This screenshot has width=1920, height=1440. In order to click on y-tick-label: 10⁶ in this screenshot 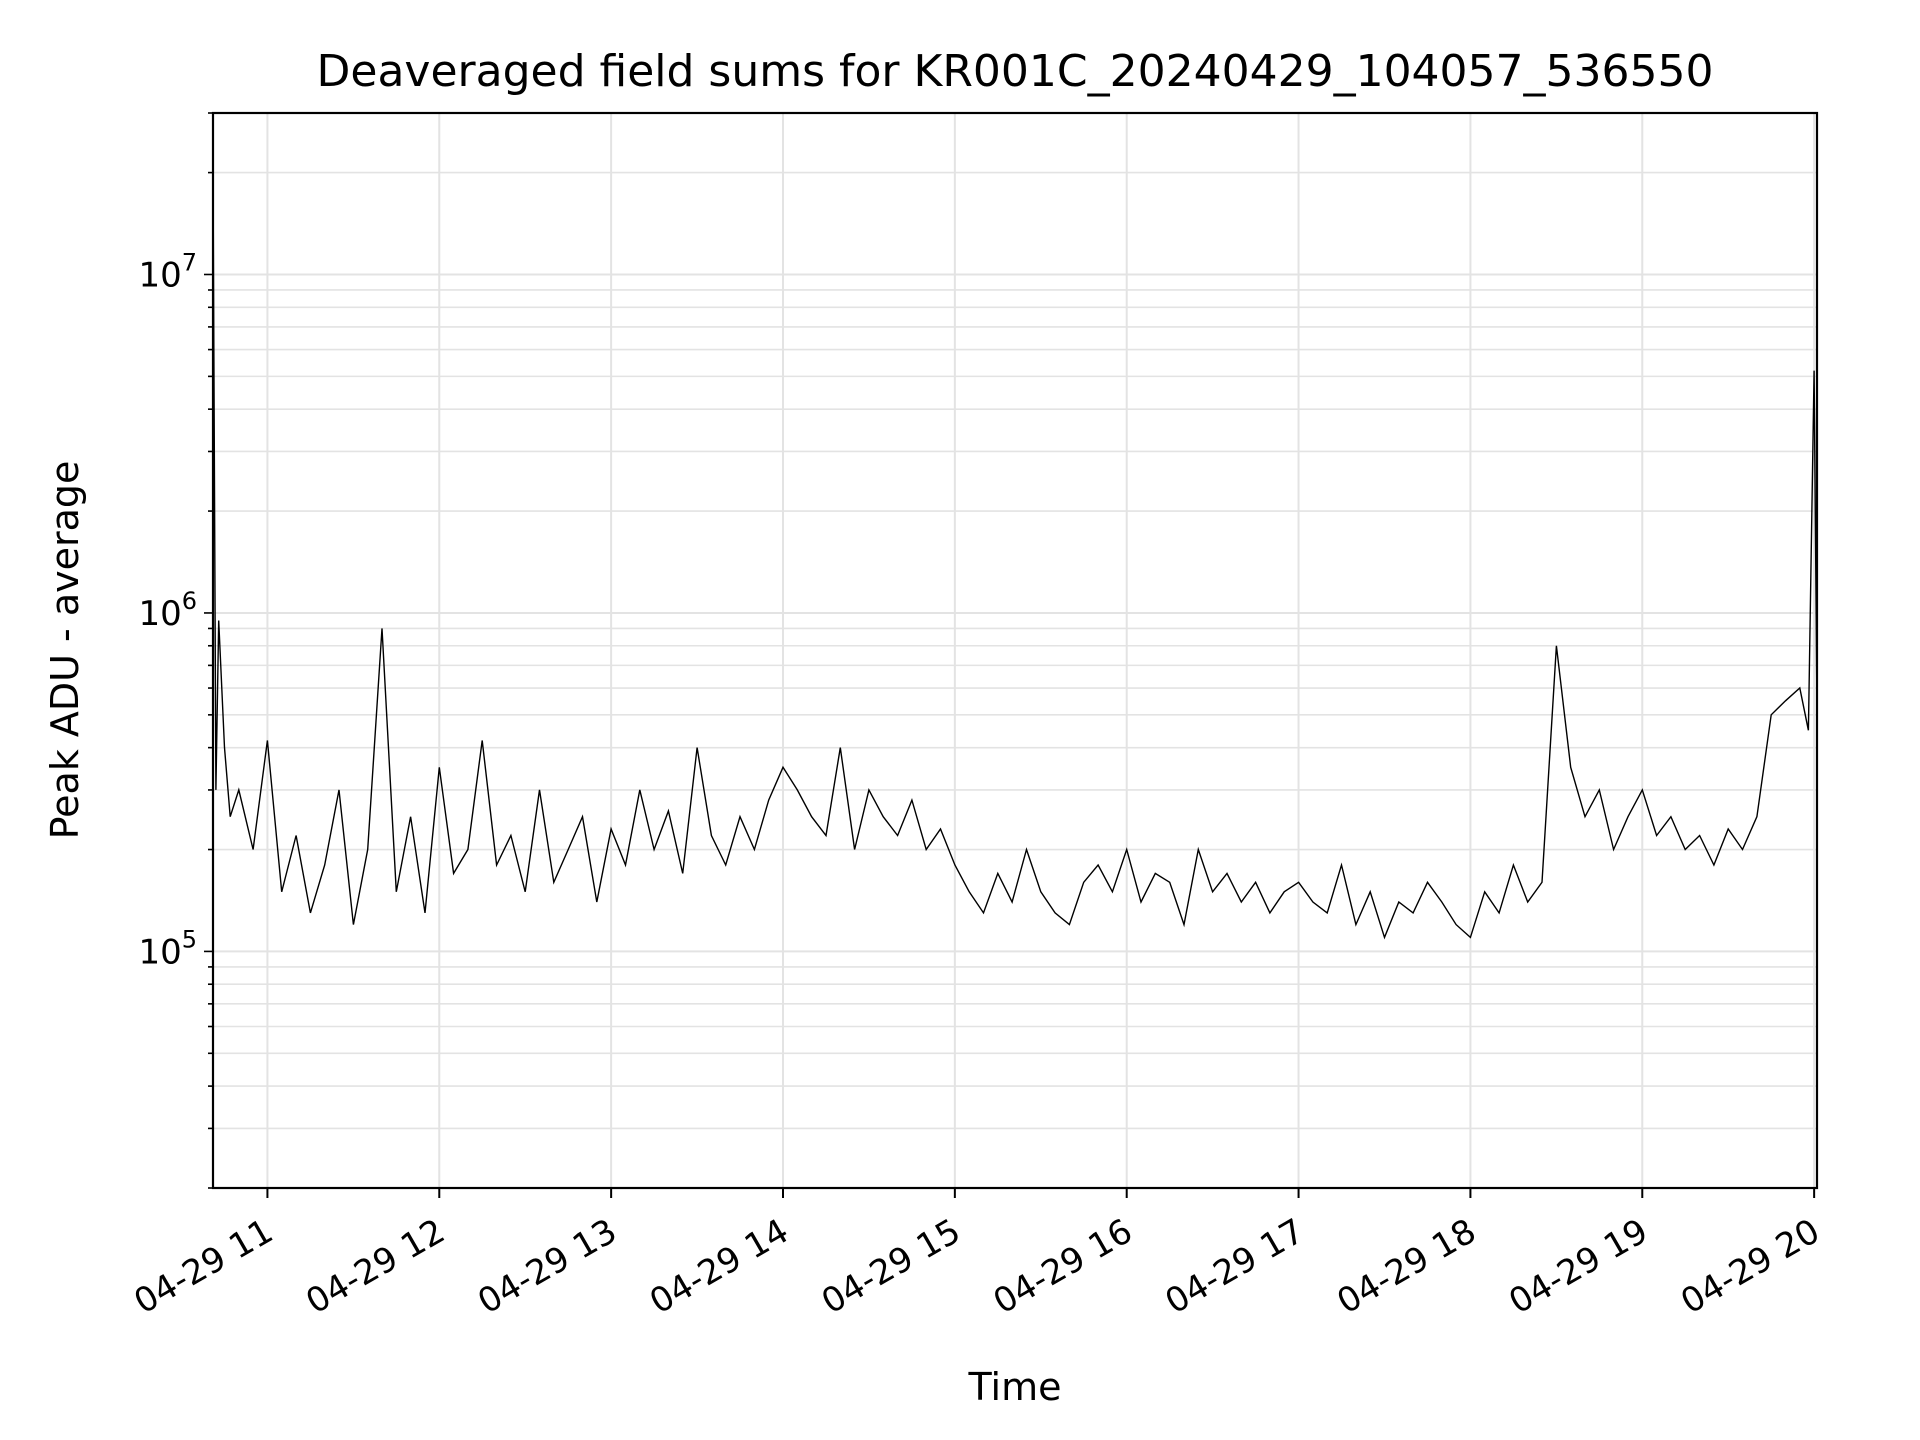, I will do `click(167, 610)`.